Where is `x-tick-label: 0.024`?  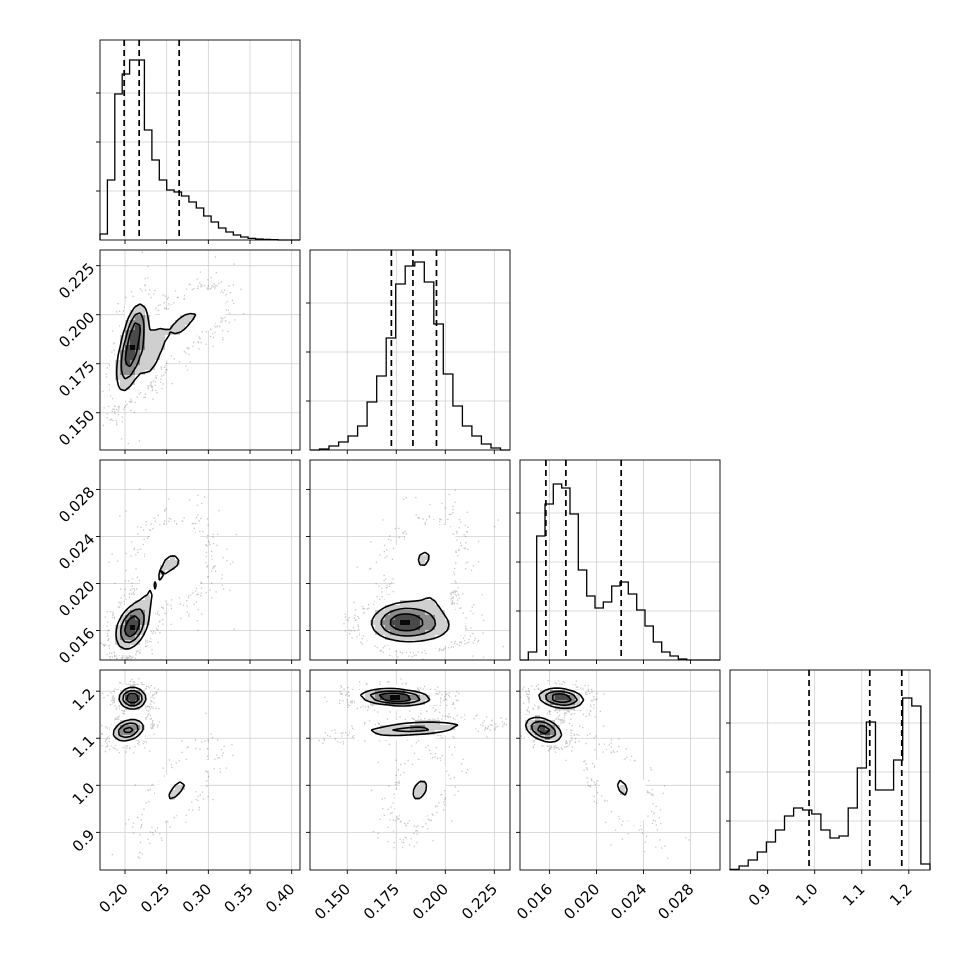
x-tick-label: 0.024 is located at coordinates (628, 901).